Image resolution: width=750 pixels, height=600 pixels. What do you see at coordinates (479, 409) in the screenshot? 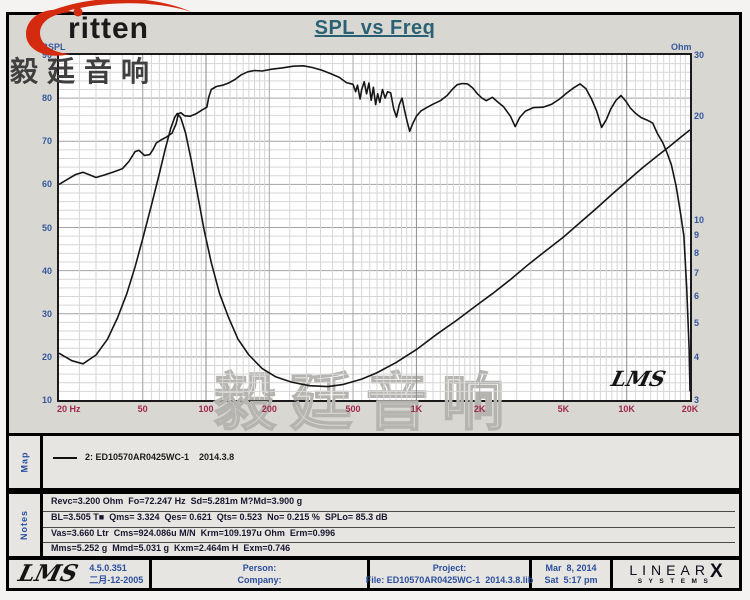
I see `x-tick-label: 2K` at bounding box center [479, 409].